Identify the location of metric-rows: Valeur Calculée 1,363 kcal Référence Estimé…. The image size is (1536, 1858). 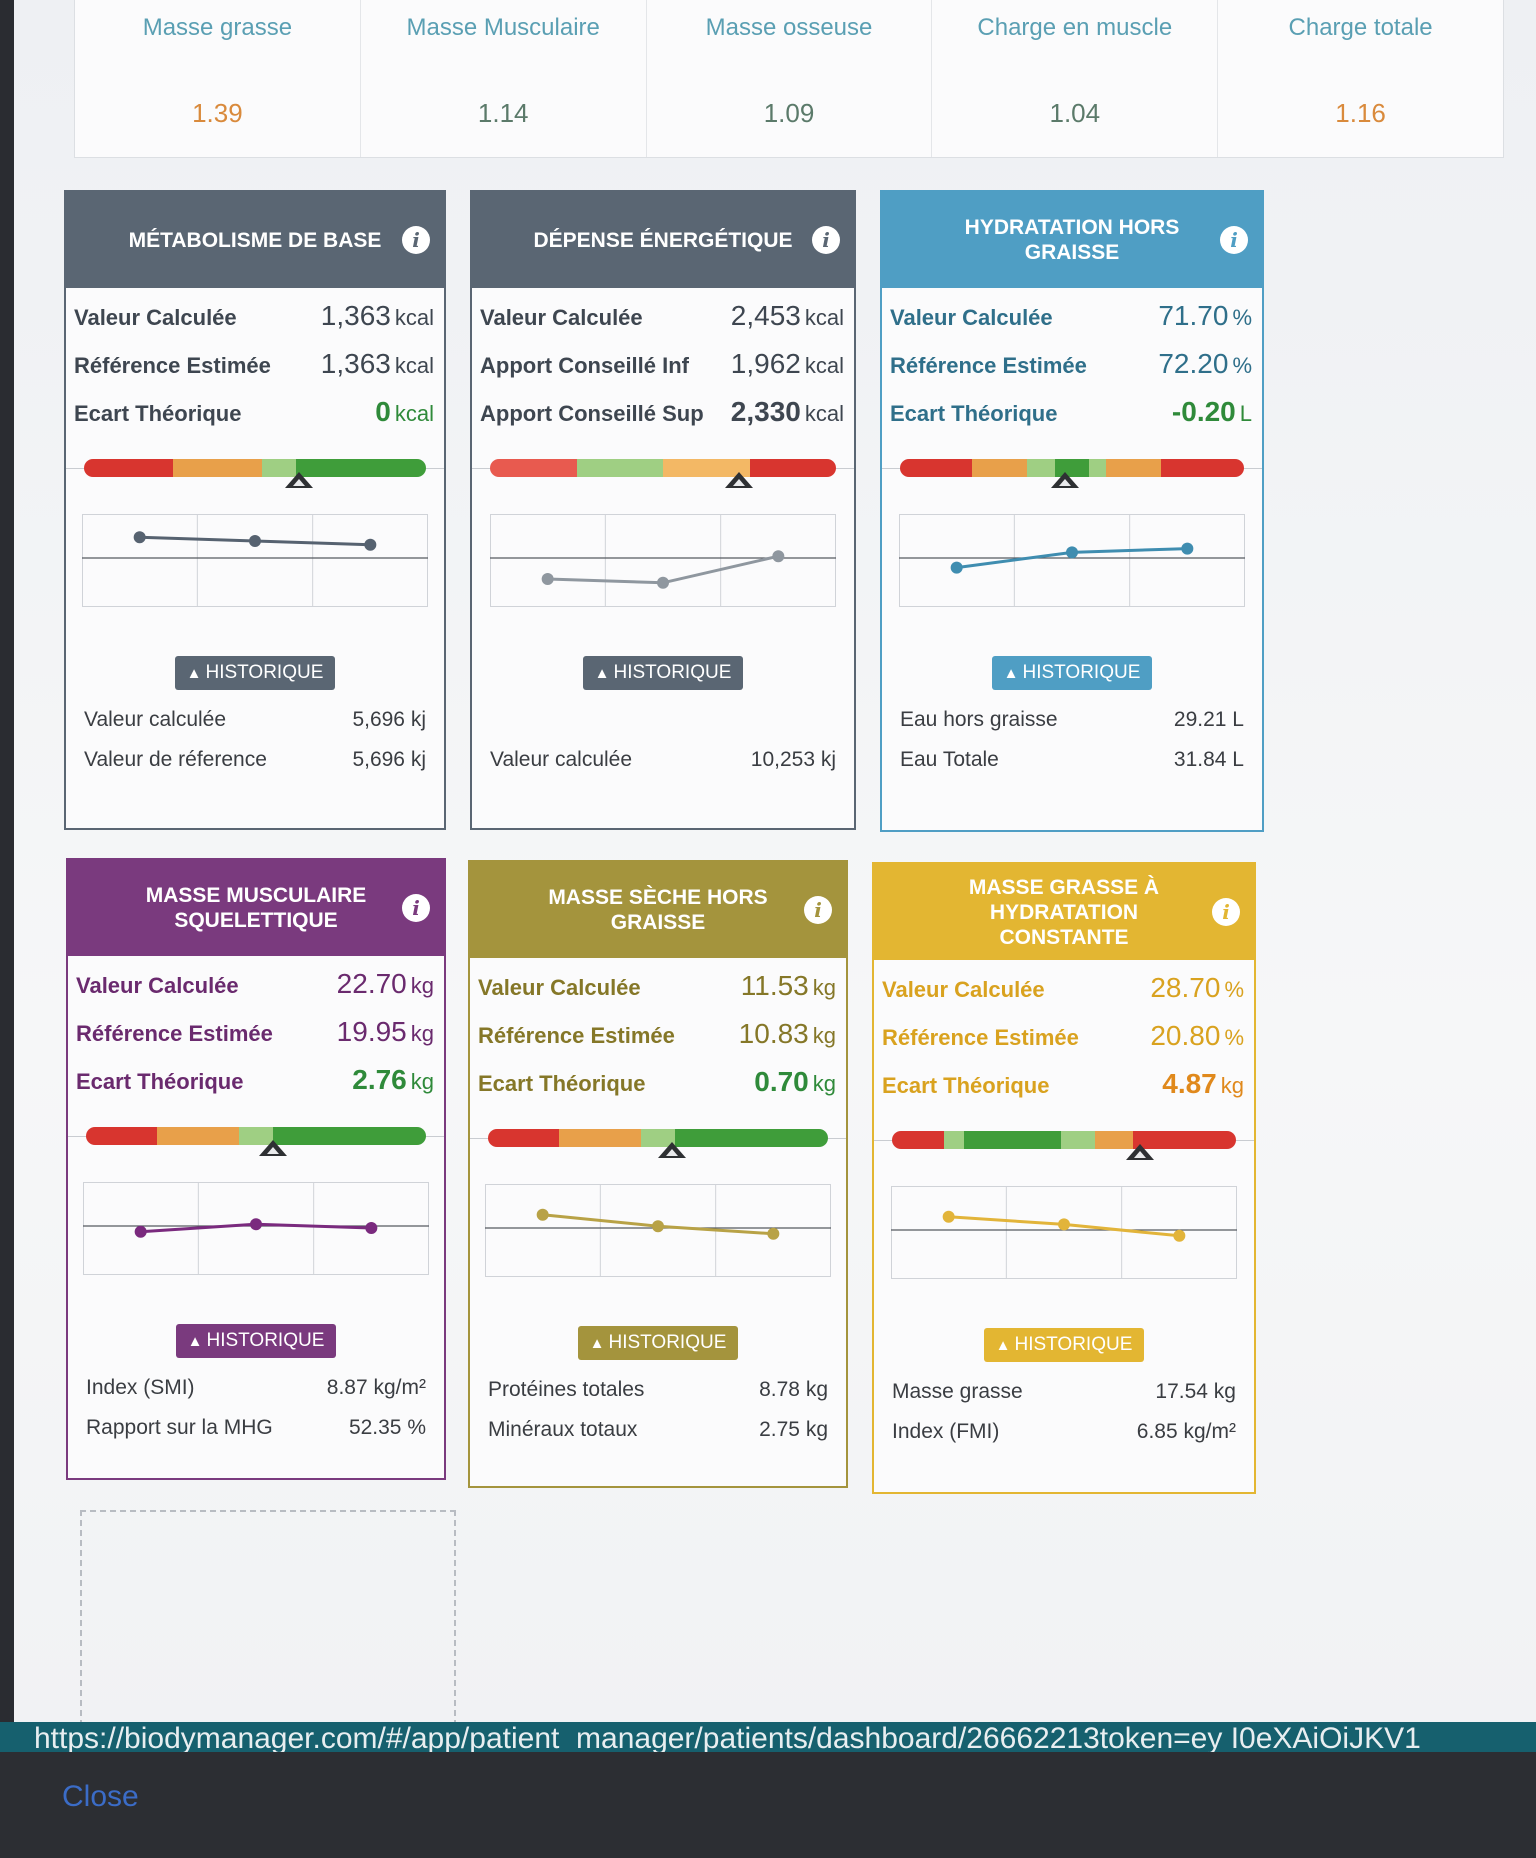
(255, 362).